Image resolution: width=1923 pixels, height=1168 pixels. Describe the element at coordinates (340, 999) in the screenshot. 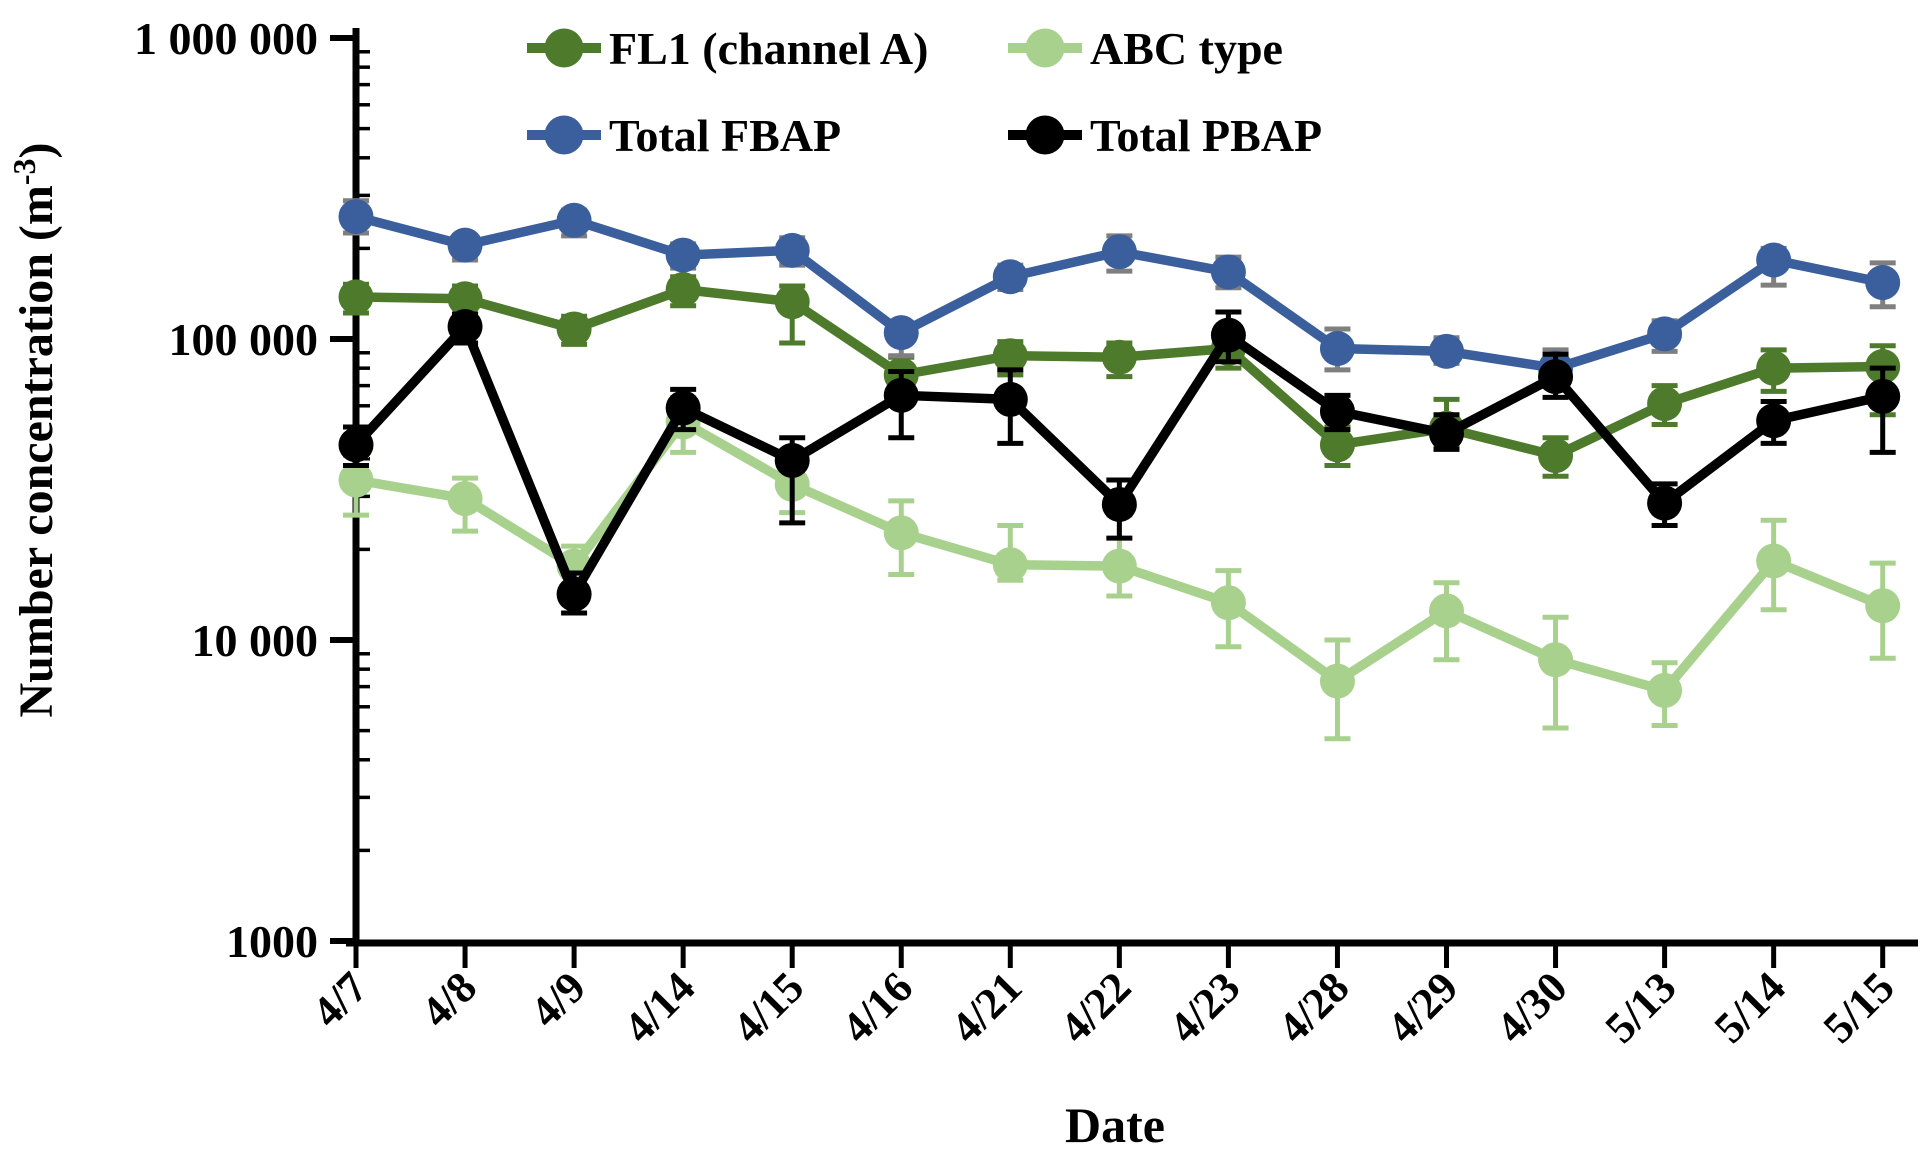

I see `x-tick-label: 4/7` at that location.